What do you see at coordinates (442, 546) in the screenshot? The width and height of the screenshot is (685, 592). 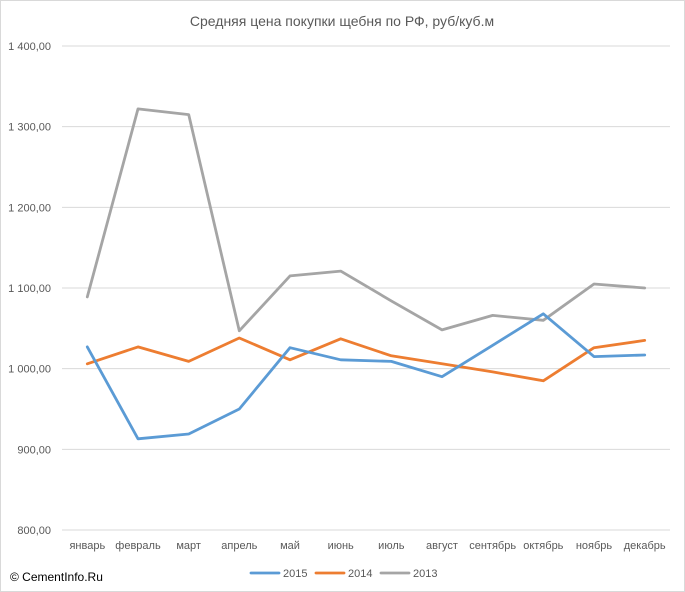 I see `x-tick-label: август` at bounding box center [442, 546].